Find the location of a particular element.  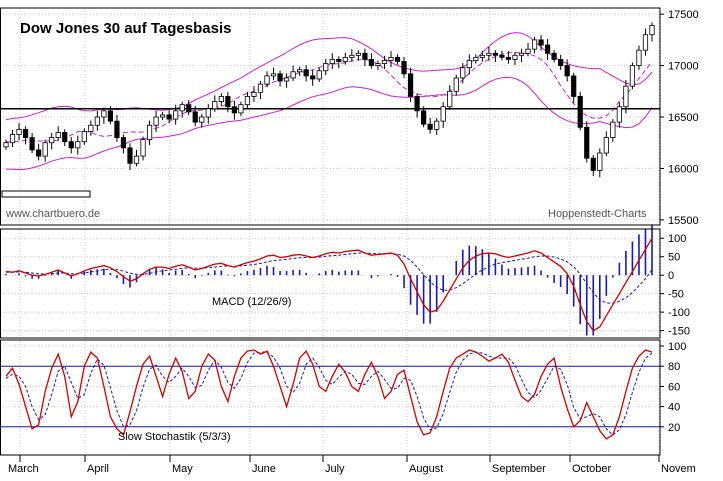

month-label: May is located at coordinates (182, 469).